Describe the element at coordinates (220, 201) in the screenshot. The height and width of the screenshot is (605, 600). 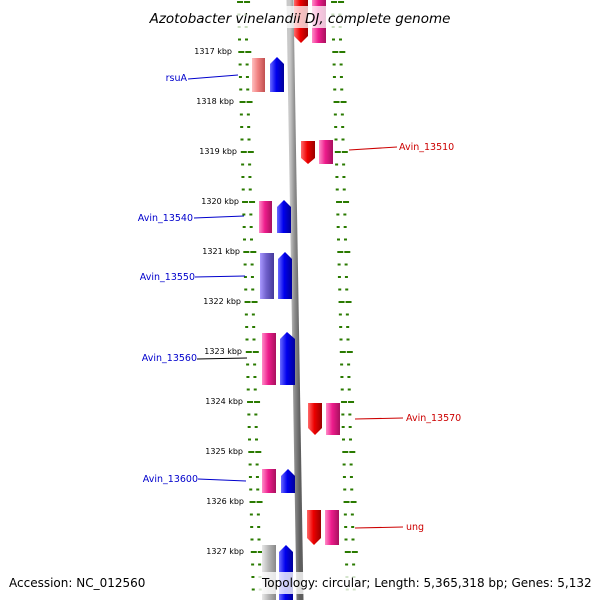
I see `ruler-label-1320: 1320 kbp` at that location.